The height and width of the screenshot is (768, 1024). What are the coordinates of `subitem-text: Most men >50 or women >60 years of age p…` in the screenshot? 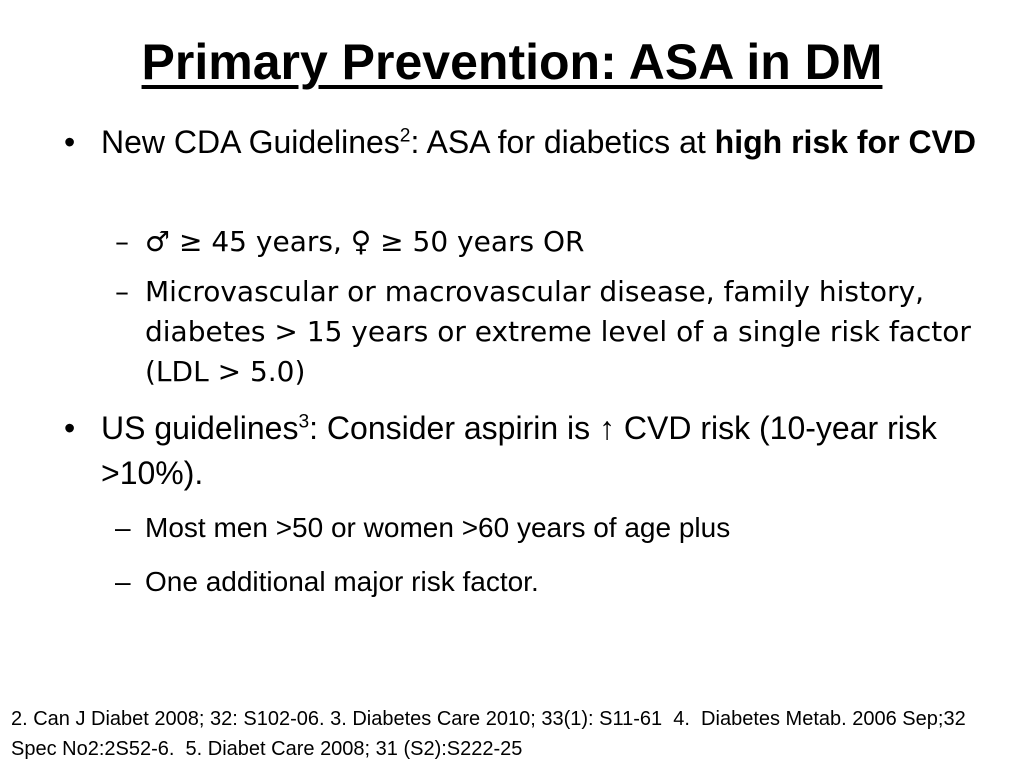 It's located at (438, 527).